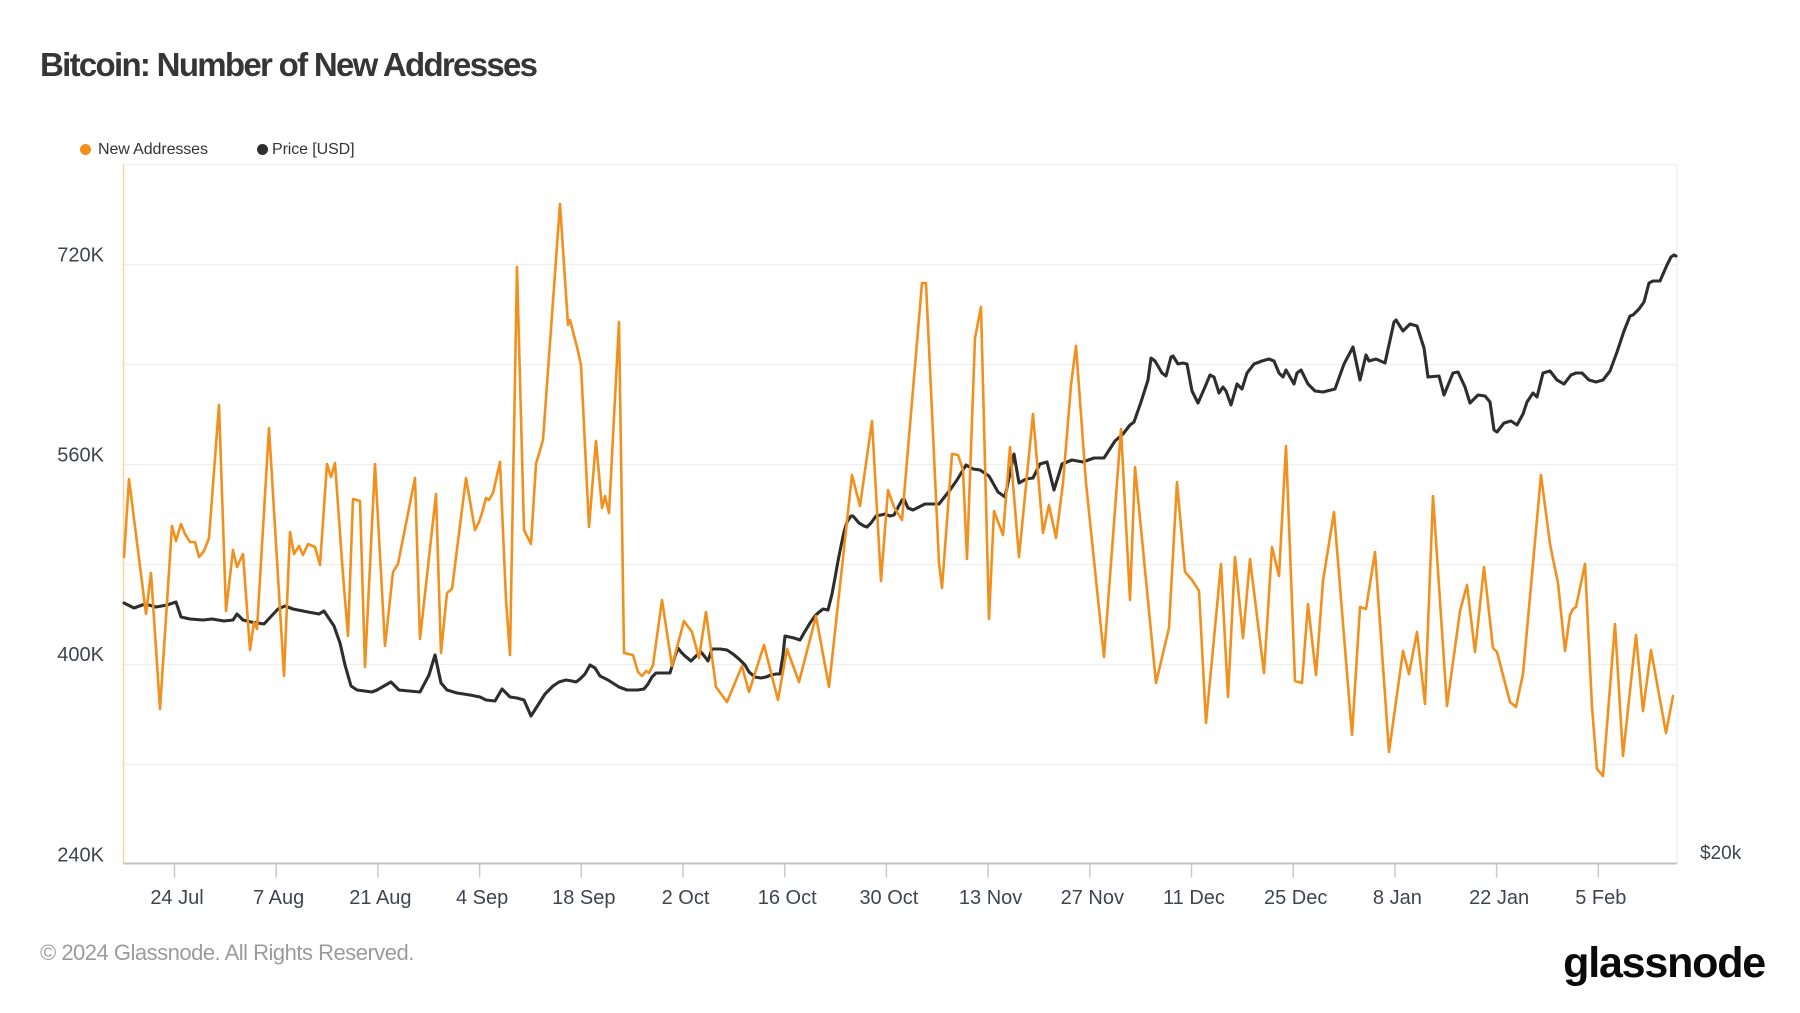  Describe the element at coordinates (787, 898) in the screenshot. I see `svg-text: 16 Oct` at that location.